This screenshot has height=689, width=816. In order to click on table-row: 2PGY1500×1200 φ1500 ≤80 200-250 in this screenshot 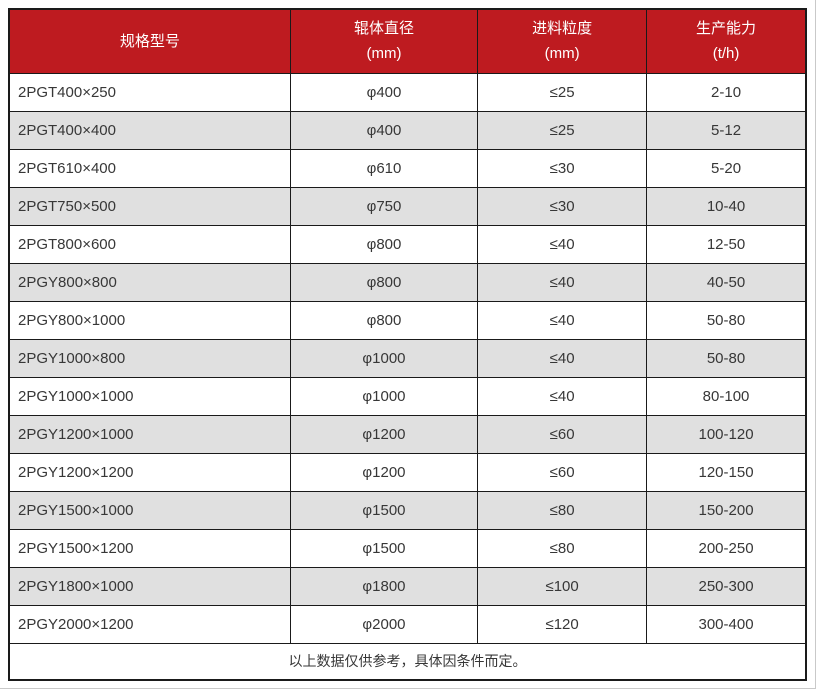, I will do `click(407, 548)`.